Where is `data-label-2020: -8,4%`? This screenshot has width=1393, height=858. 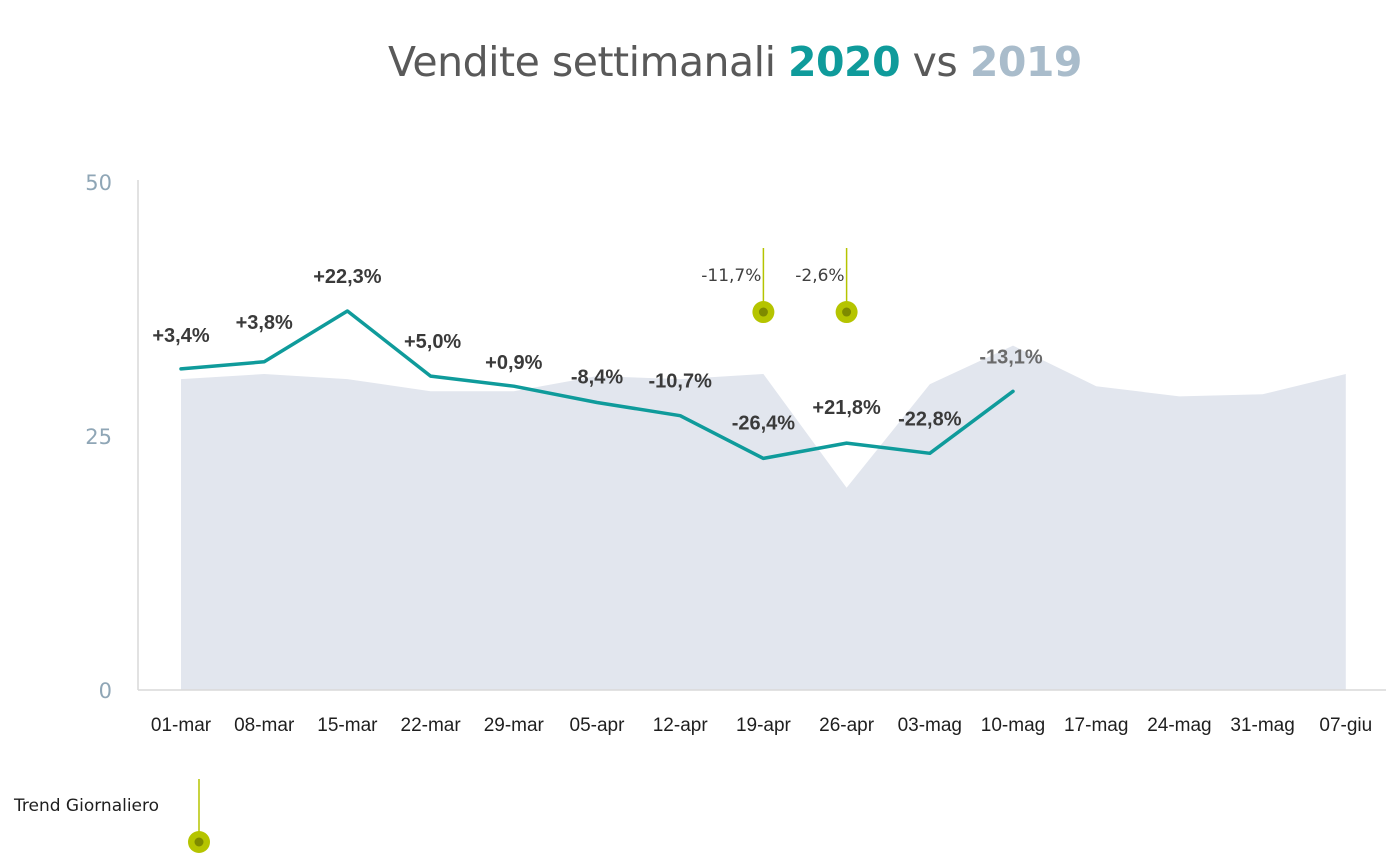 data-label-2020: -8,4% is located at coordinates (597, 377).